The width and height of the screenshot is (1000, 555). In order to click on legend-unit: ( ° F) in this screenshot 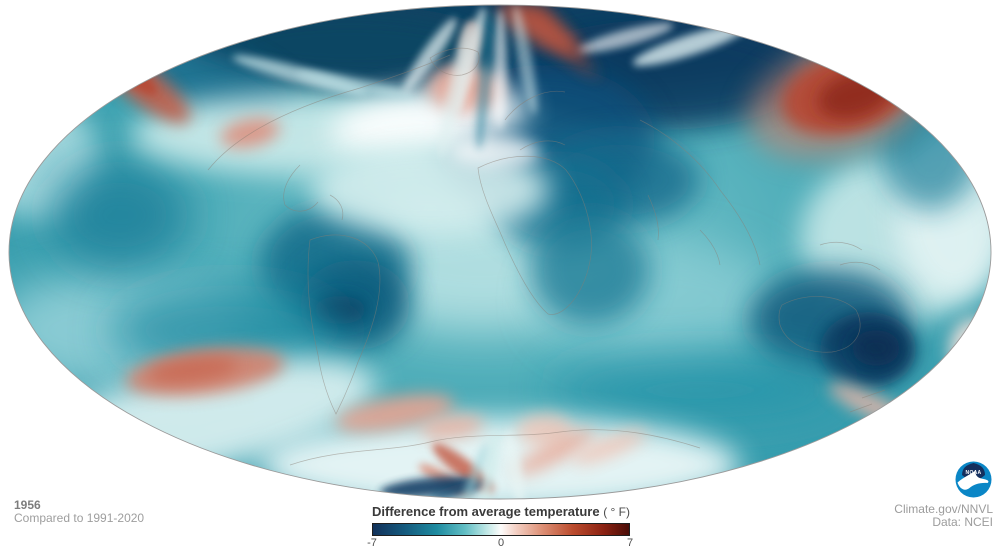, I will do `click(616, 512)`.